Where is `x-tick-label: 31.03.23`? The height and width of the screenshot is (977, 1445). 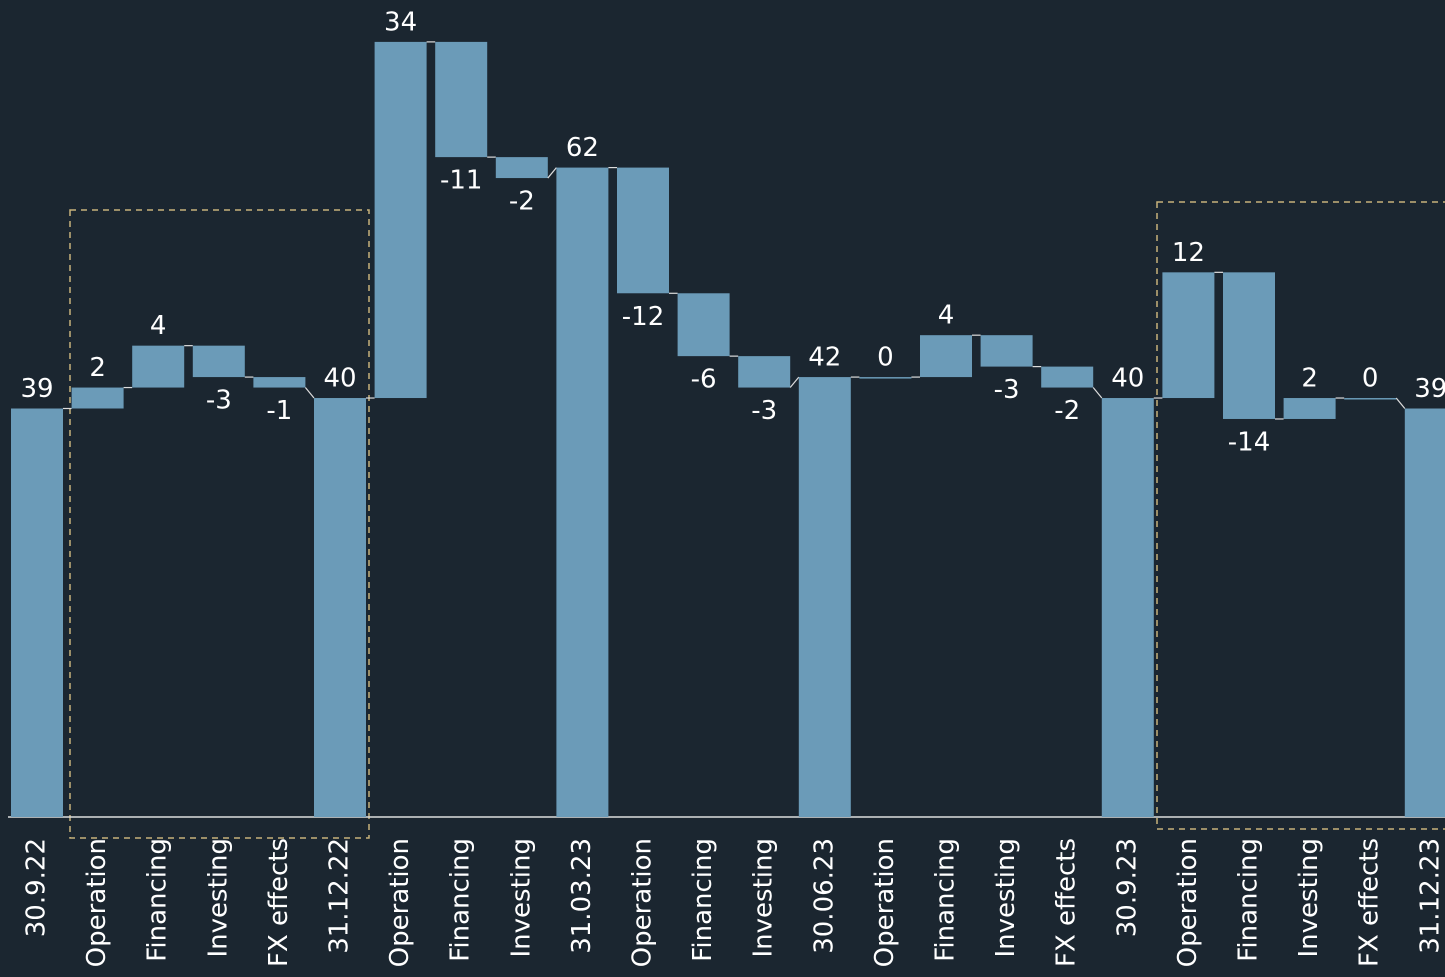 x-tick-label: 31.03.23 is located at coordinates (582, 896).